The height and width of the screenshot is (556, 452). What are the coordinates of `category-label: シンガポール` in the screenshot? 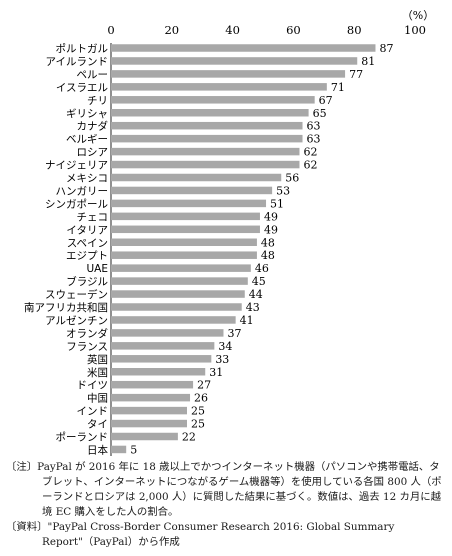 It's located at (76, 204).